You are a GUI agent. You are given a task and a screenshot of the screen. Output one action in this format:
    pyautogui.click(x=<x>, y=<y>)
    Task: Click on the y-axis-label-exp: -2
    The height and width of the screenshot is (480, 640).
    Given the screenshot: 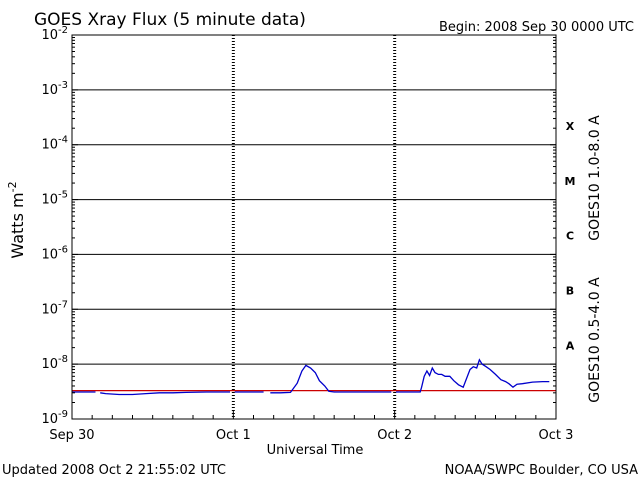 What is the action you would take?
    pyautogui.click(x=12, y=186)
    